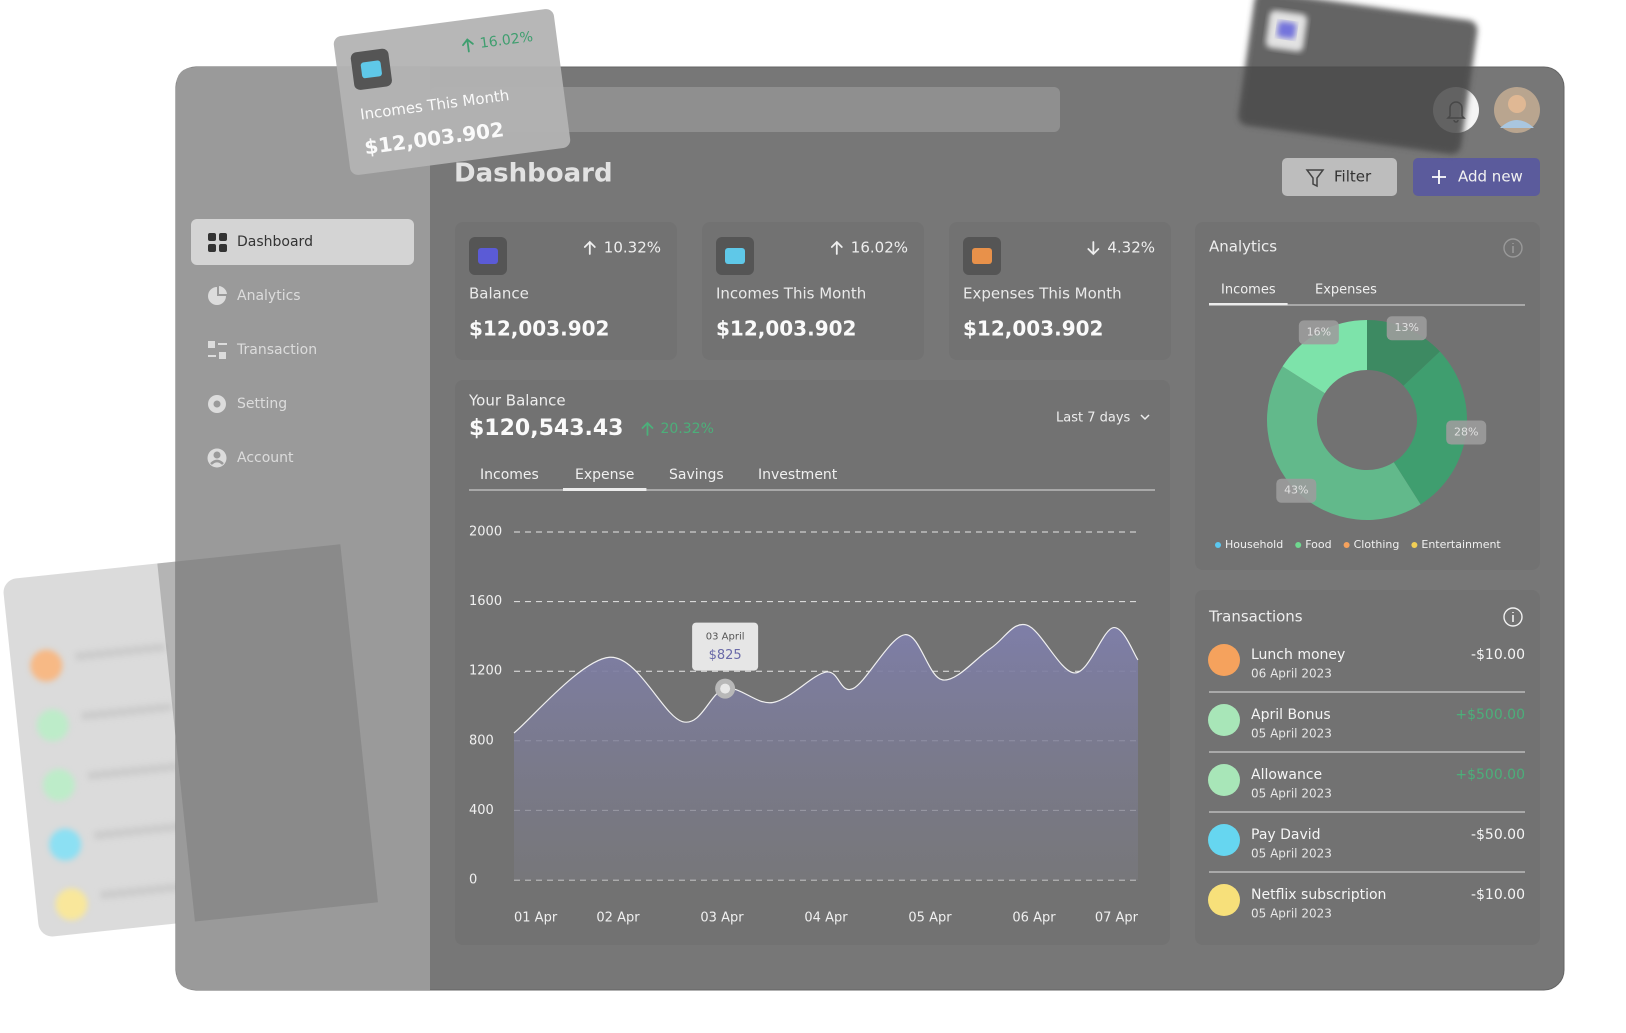 This screenshot has width=1626, height=1033. I want to click on x-tick-label: 04 Apr, so click(826, 918).